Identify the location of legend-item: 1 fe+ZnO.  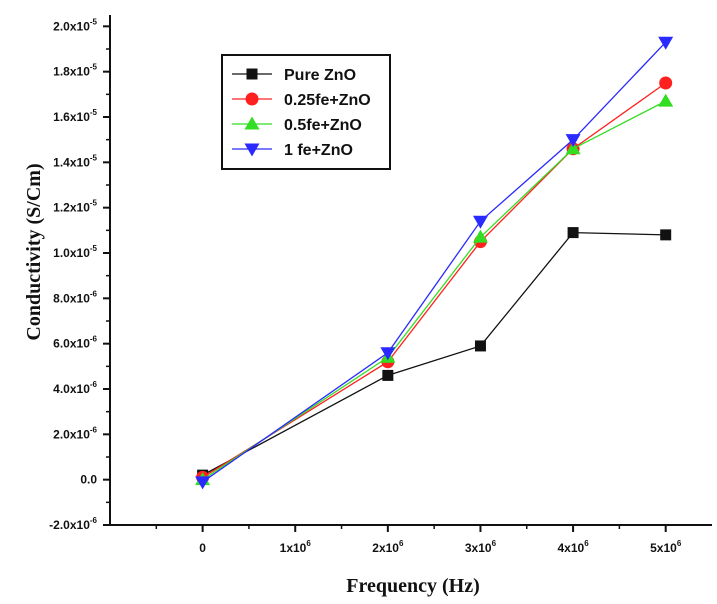
(292, 150).